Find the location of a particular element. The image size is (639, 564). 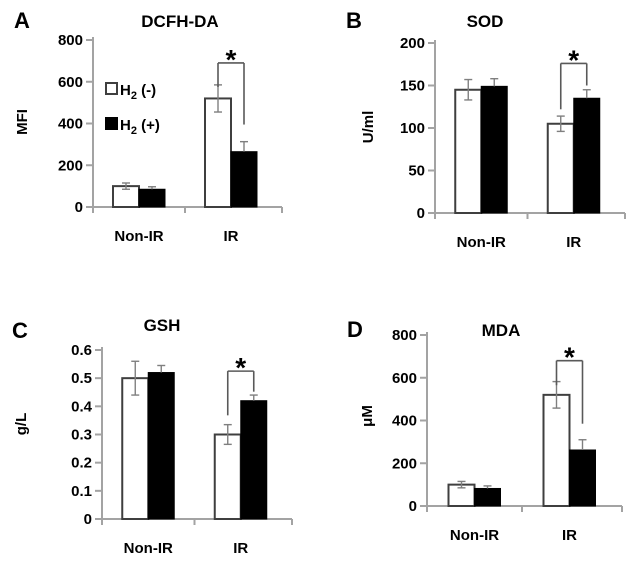

y-tick-label: 0.2 is located at coordinates (81, 463).